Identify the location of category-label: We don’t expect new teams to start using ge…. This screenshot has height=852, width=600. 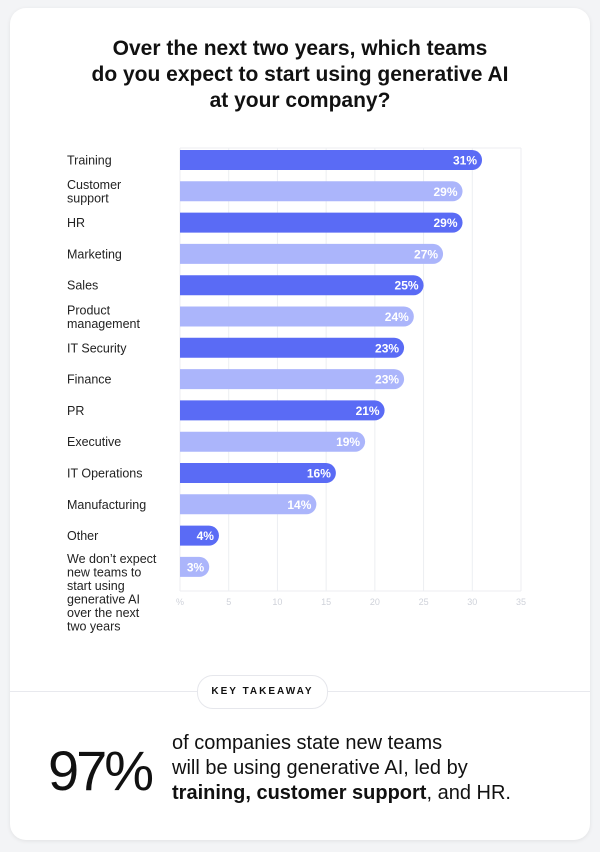
(112, 593).